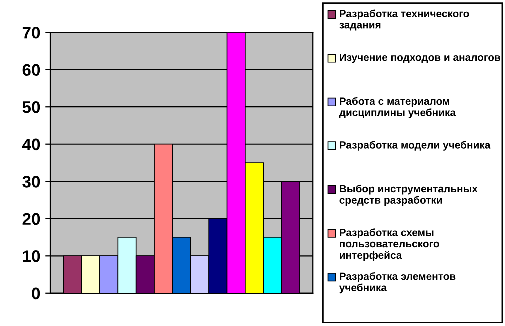 This screenshot has height=326, width=505. What do you see at coordinates (31, 144) in the screenshot?
I see `y-tick-label: 40` at bounding box center [31, 144].